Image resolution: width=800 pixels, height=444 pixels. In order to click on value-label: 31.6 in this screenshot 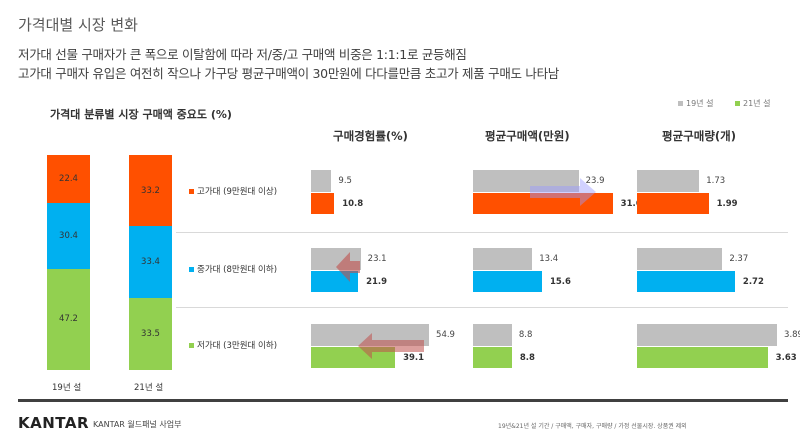, I will do `click(631, 204)`.